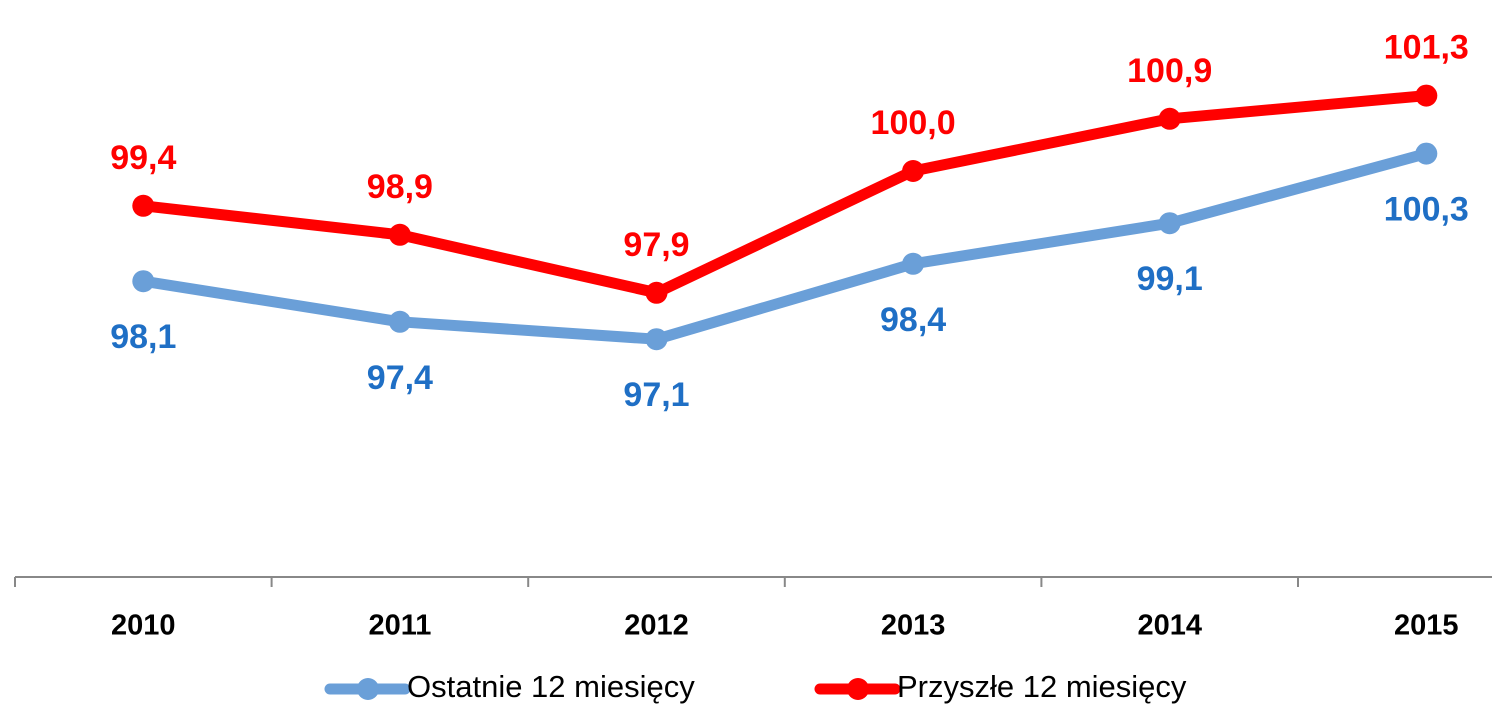 The height and width of the screenshot is (707, 1492). What do you see at coordinates (400, 378) in the screenshot?
I see `data-label: 97,4` at bounding box center [400, 378].